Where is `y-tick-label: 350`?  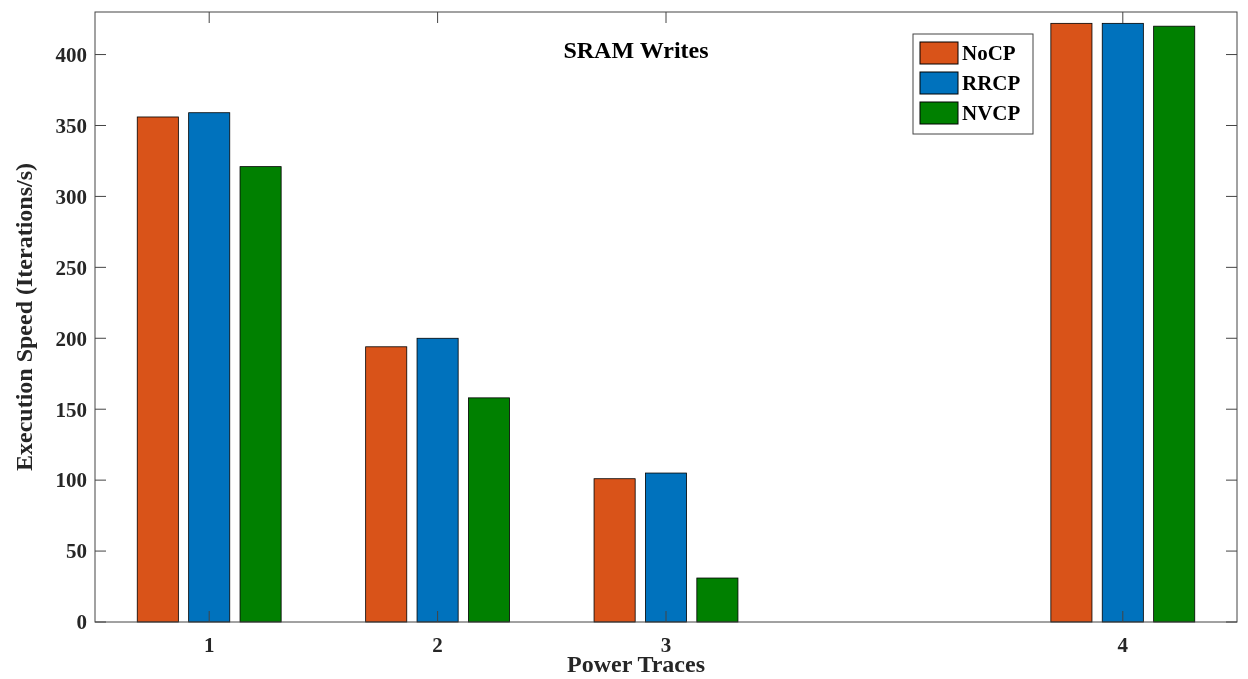
y-tick-label: 350 is located at coordinates (71, 125).